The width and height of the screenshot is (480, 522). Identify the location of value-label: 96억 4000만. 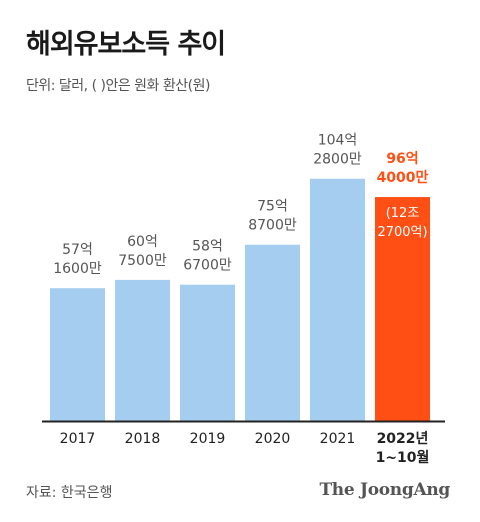
(403, 168).